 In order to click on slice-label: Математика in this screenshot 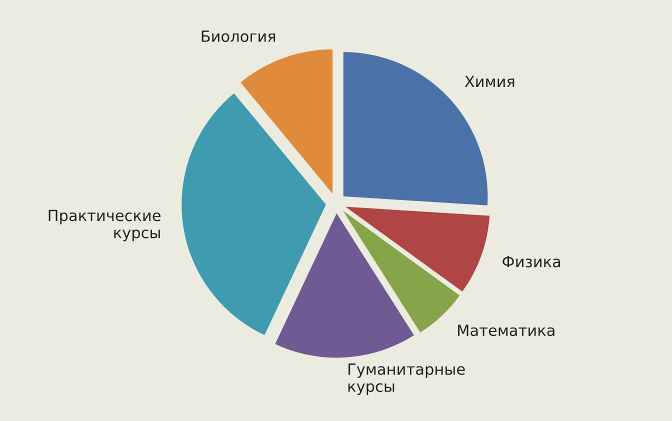, I will do `click(506, 330)`.